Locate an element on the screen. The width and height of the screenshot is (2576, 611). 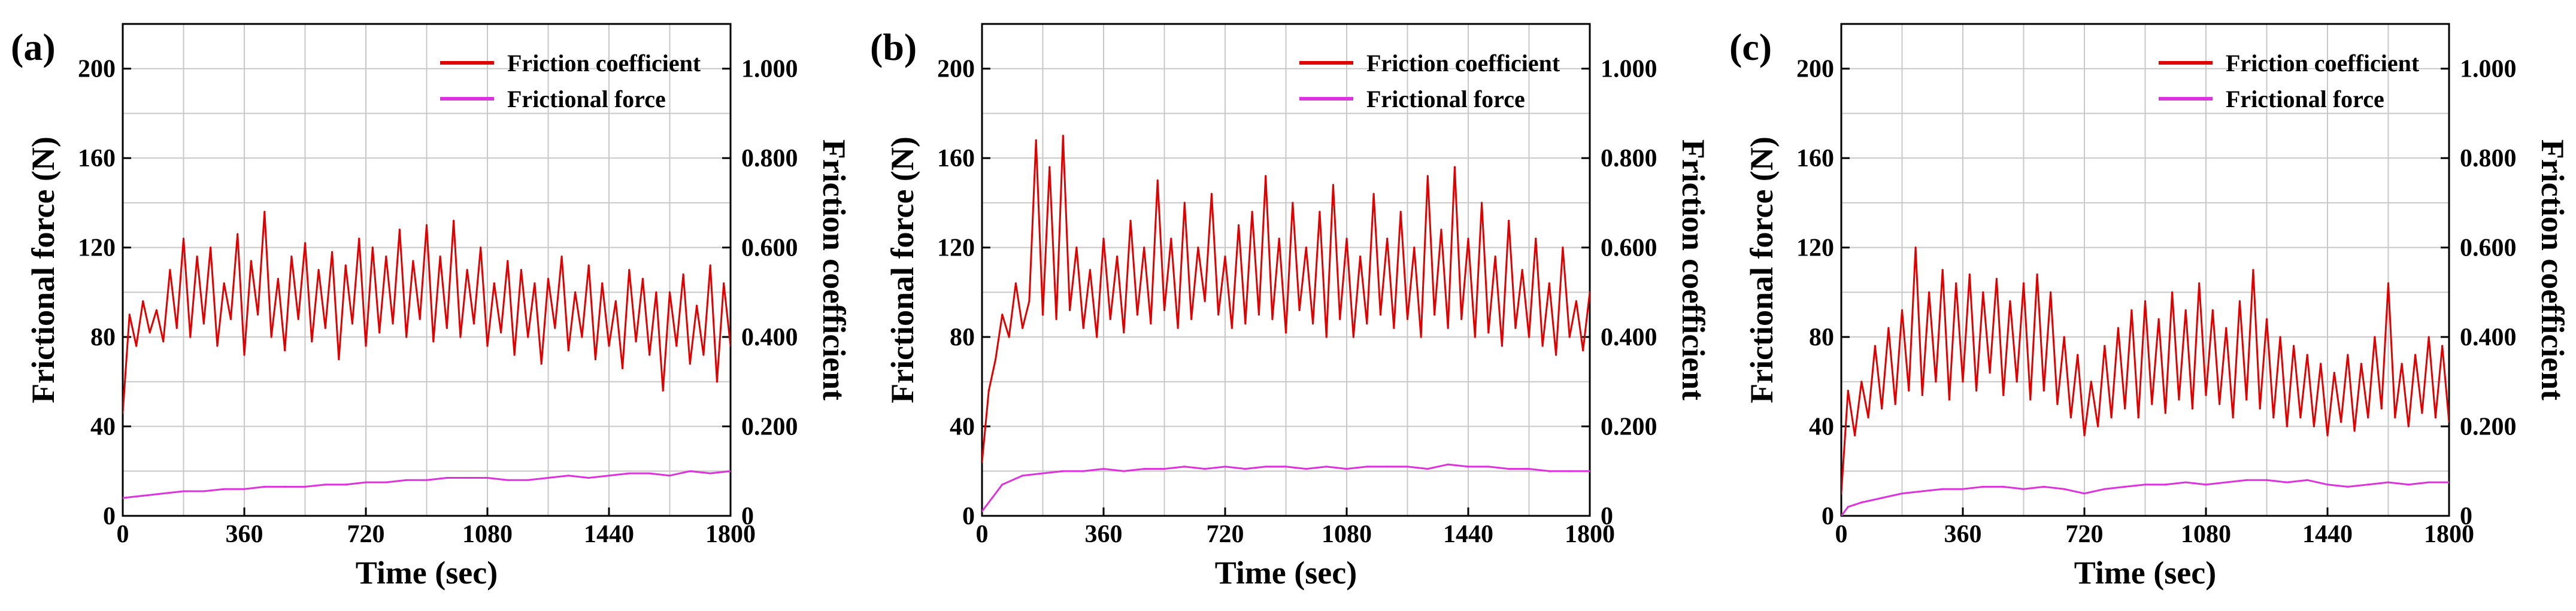
y-tick-label: 40 is located at coordinates (103, 427).